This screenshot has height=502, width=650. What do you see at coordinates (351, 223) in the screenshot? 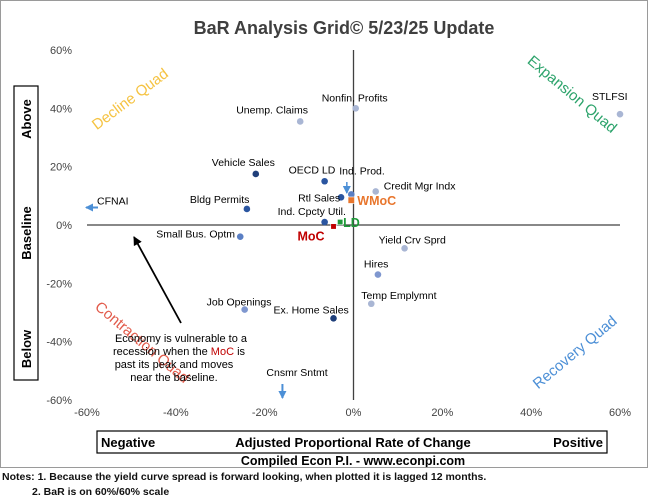
I see `label-ld: LD` at bounding box center [351, 223].